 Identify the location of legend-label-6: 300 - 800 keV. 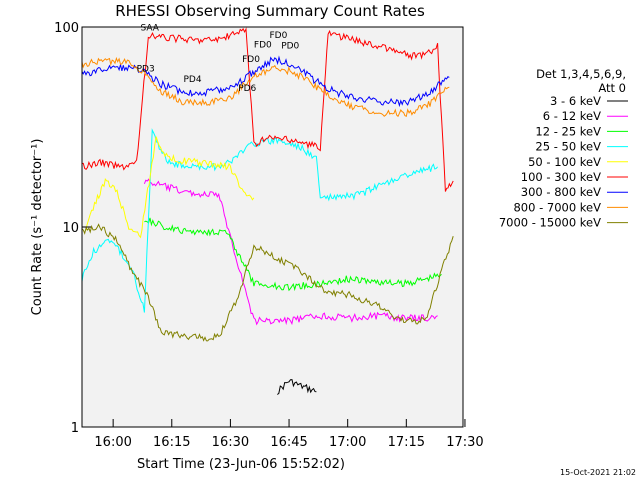
(561, 192).